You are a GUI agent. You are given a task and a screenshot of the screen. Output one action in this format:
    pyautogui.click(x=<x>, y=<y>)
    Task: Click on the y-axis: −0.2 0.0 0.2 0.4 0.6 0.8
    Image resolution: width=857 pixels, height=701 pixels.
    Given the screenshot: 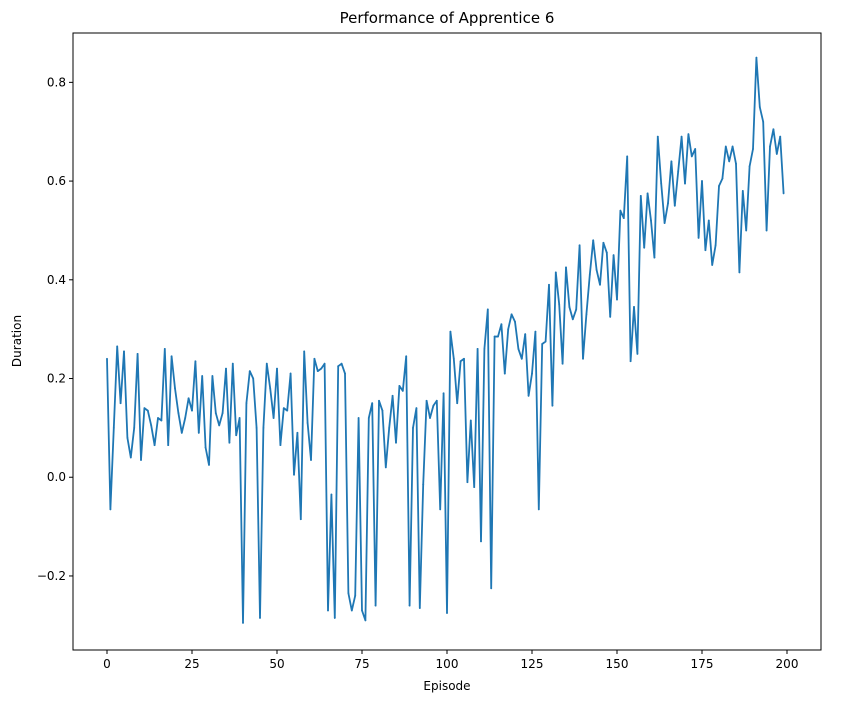 What is the action you would take?
    pyautogui.click(x=55, y=329)
    